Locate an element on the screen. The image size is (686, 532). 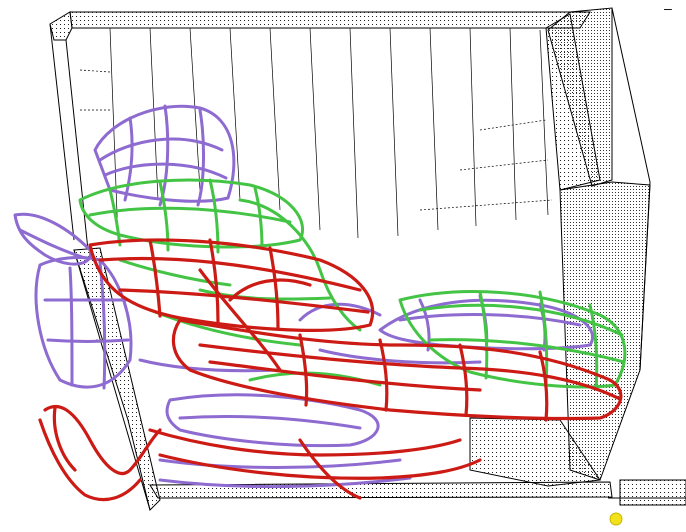
top-panel is located at coordinates (330, 20).